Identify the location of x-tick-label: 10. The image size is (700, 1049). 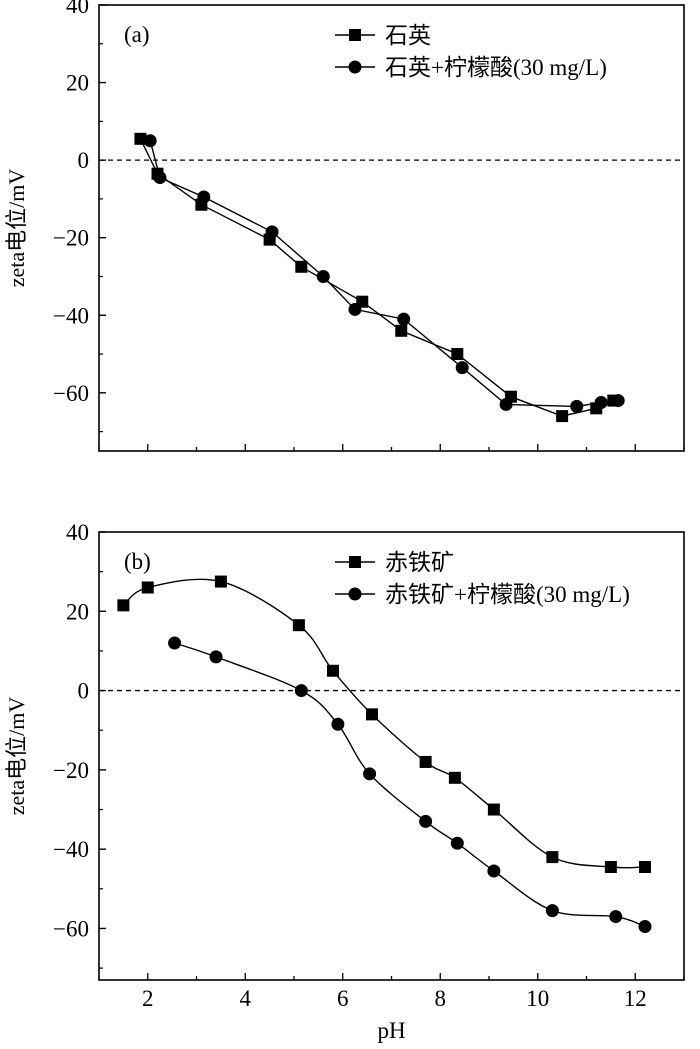
(537, 998).